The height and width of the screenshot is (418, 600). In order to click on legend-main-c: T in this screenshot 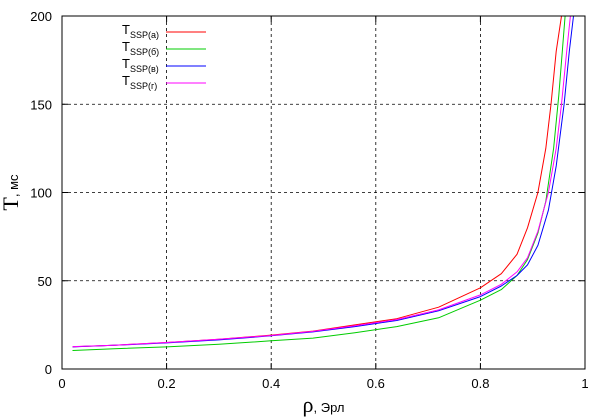, I will do `click(126, 63)`.